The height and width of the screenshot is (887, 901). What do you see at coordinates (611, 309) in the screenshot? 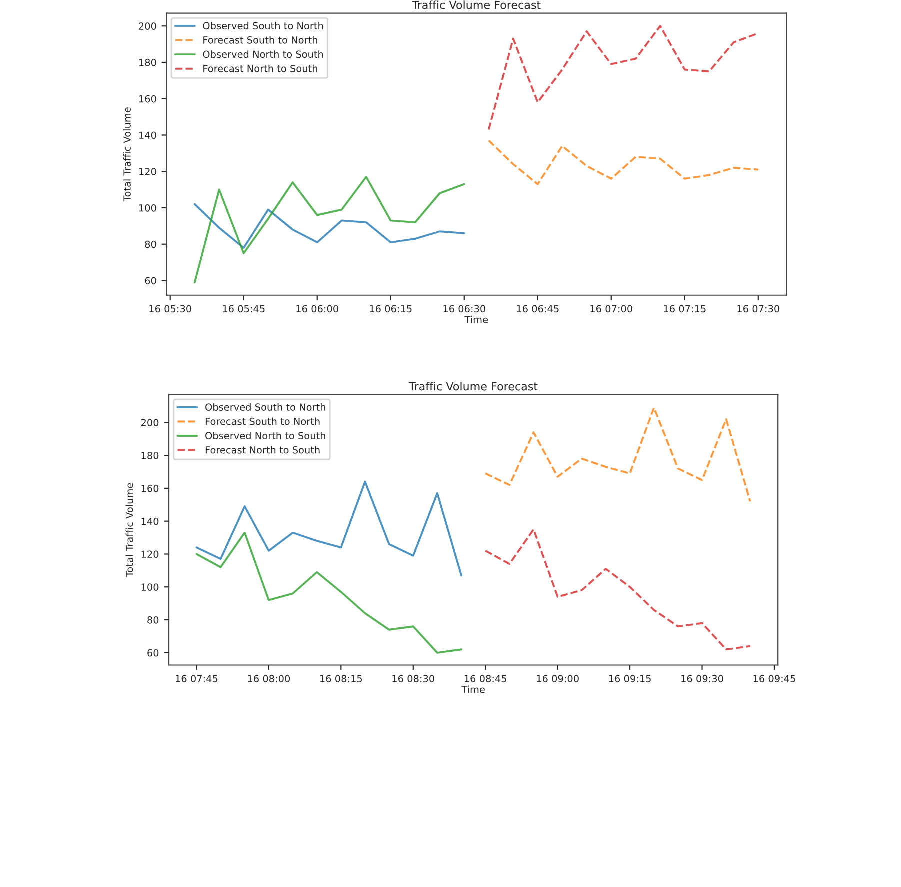
I see `x-tick-label: 16 07:00` at bounding box center [611, 309].